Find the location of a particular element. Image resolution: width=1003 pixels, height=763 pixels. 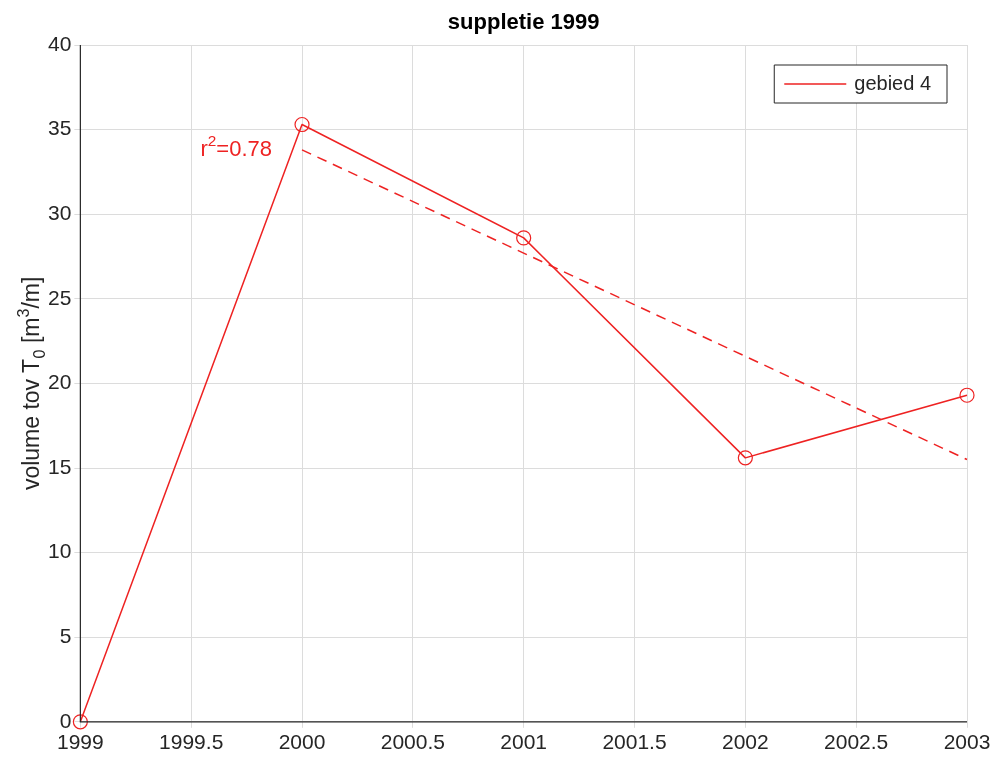

y-tick-label: 15 is located at coordinates (60, 466).